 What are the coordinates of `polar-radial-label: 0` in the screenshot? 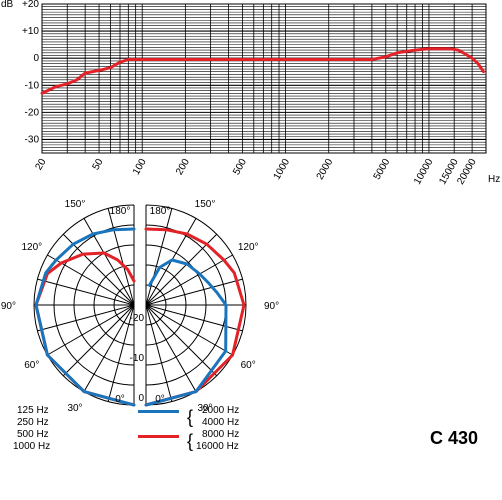 It's located at (141, 398).